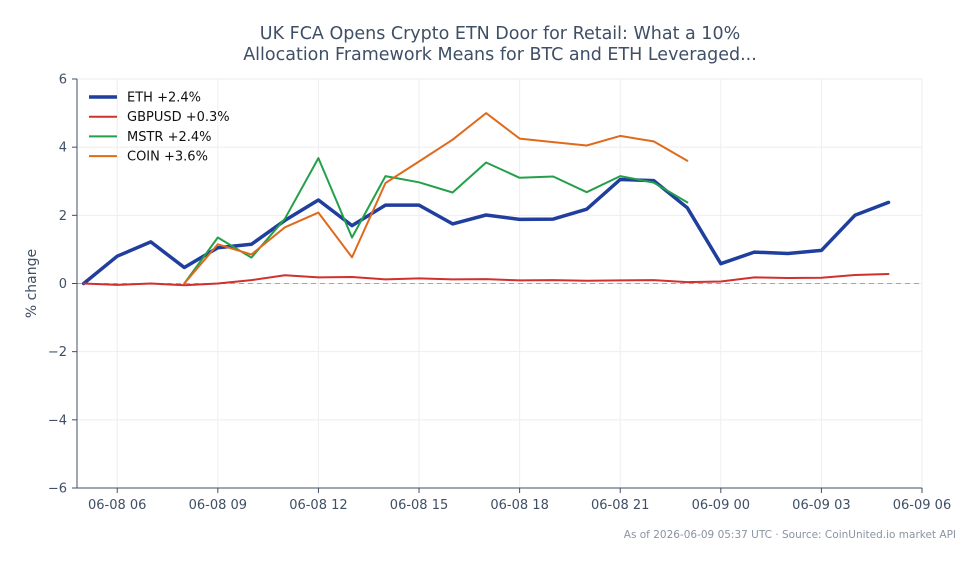  Describe the element at coordinates (922, 505) in the screenshot. I see `x-tick-label: 06-09 06` at that location.